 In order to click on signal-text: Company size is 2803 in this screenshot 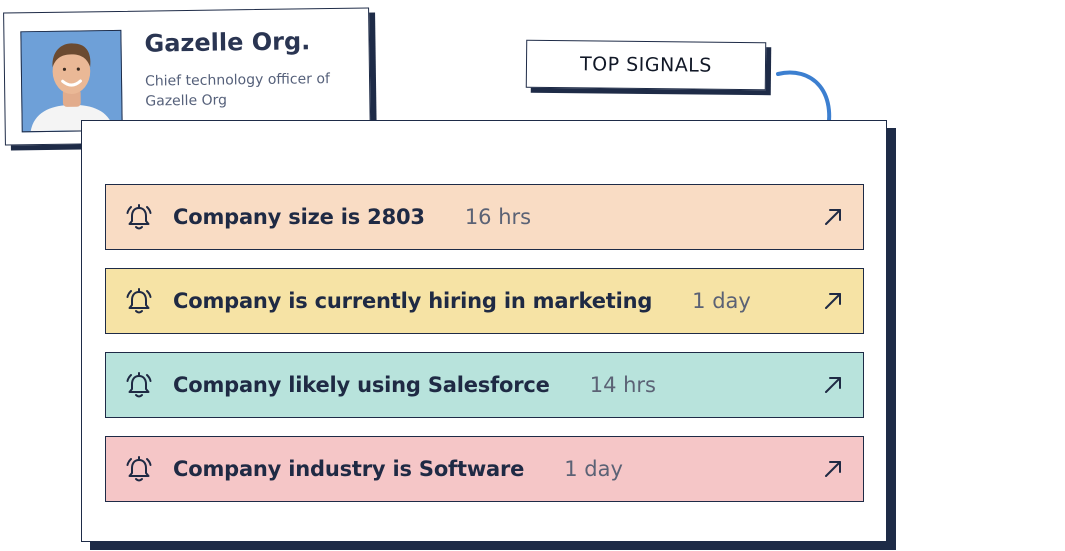, I will do `click(299, 217)`.